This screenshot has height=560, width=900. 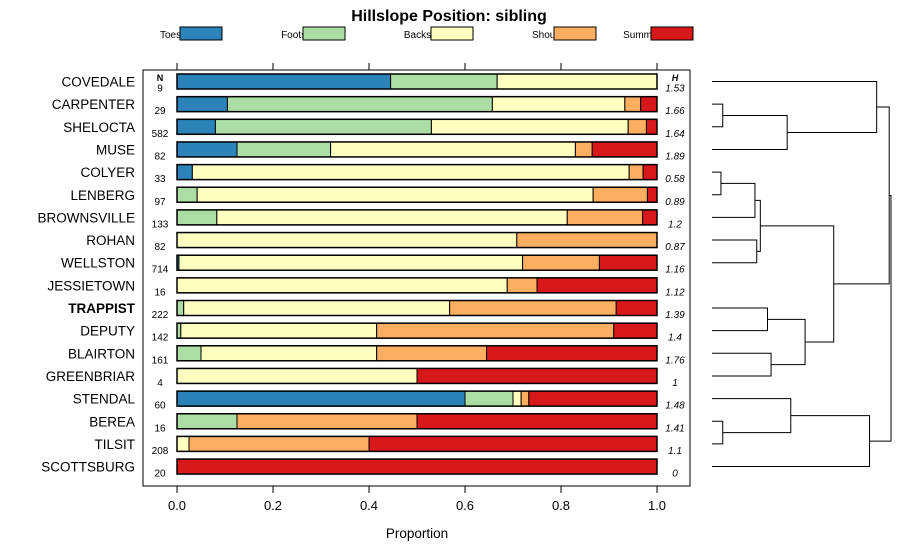 I want to click on h-value-muse: 1.89, so click(x=675, y=156).